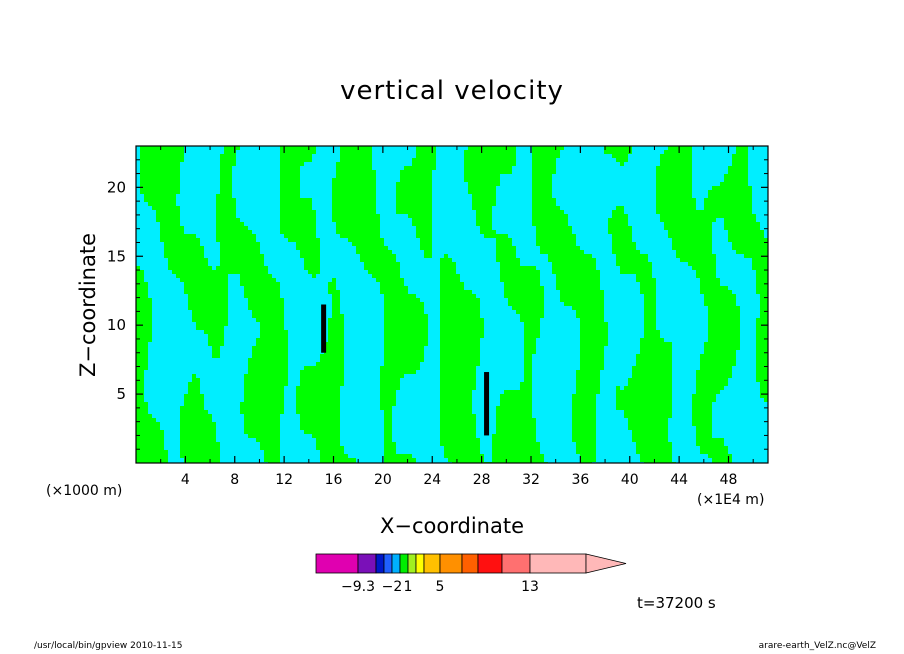  Describe the element at coordinates (606, 563) in the screenshot. I see `colorbar-extension` at that location.